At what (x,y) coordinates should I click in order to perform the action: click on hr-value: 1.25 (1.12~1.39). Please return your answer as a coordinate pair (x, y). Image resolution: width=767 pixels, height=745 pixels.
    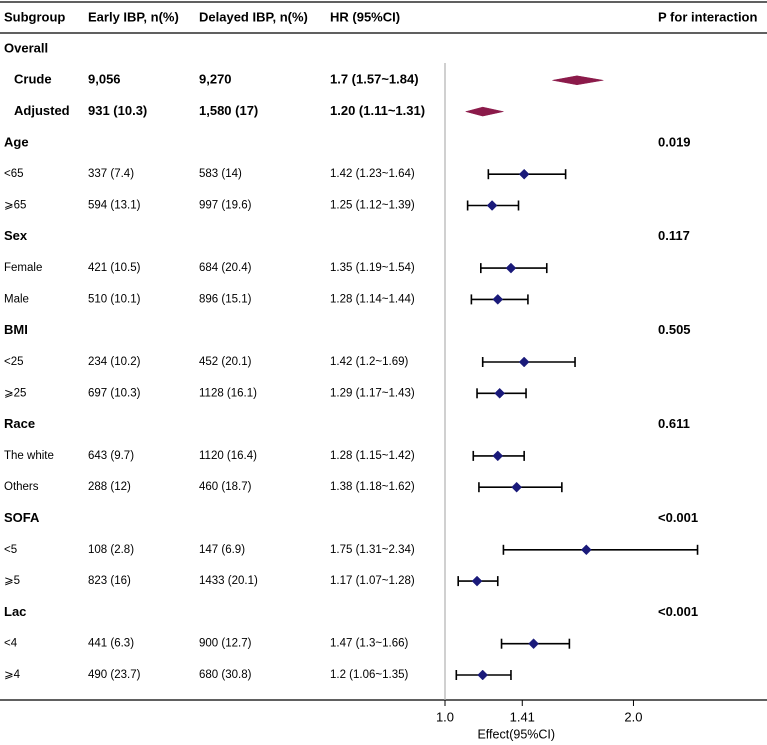
    Looking at the image, I should click on (372, 206).